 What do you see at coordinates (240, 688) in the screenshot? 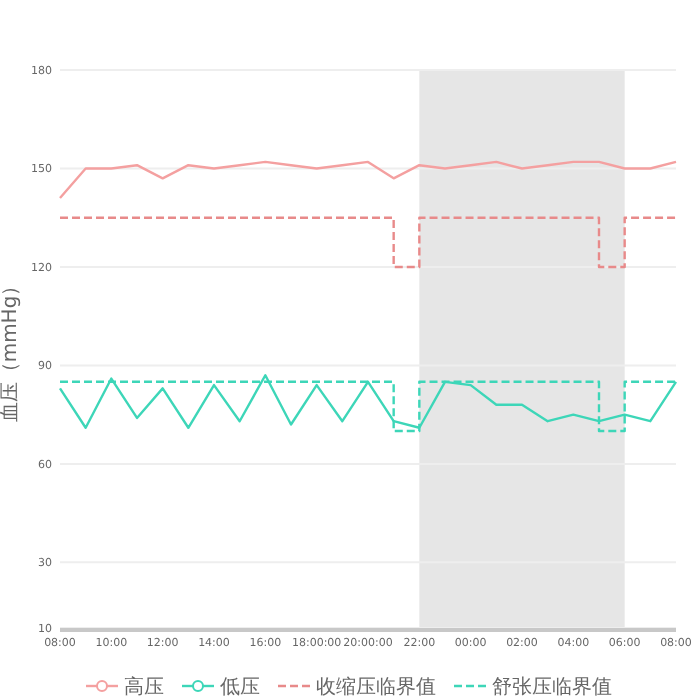
I see `legend-label: 低压` at bounding box center [240, 688].